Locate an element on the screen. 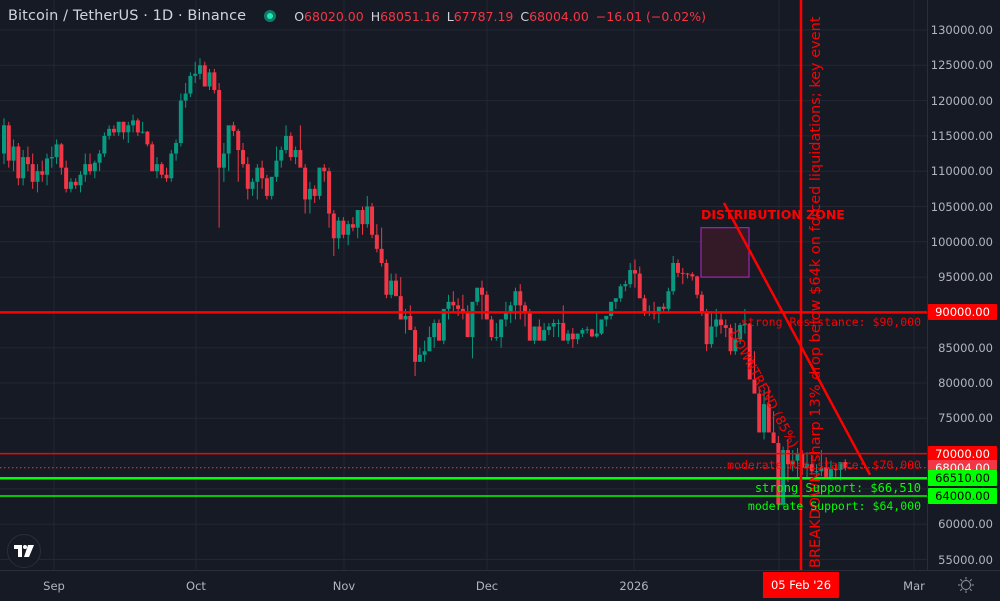  distribution-zone-label: DISTRIBUTION ZONE is located at coordinates (773, 214).